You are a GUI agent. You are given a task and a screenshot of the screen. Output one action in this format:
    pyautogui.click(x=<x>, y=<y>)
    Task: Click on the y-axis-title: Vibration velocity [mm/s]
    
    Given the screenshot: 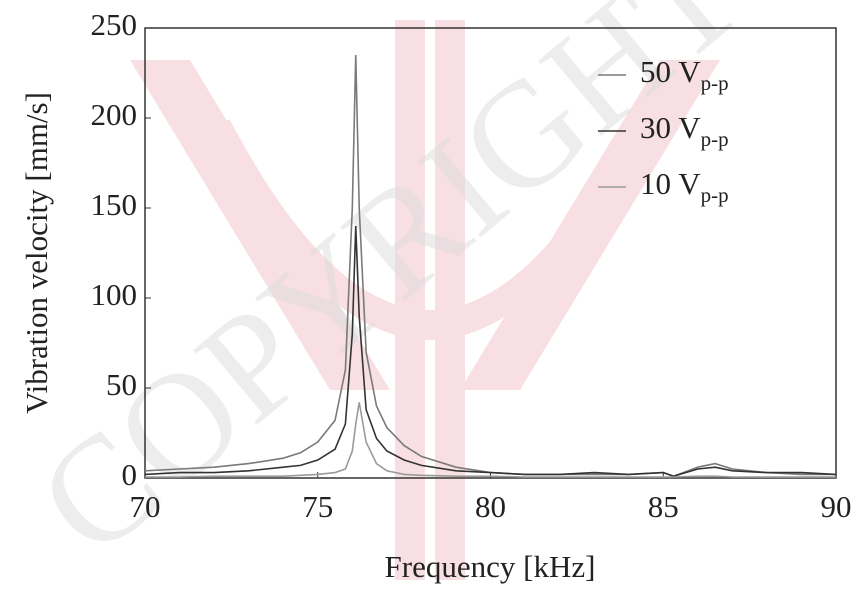 What is the action you would take?
    pyautogui.click(x=36, y=253)
    